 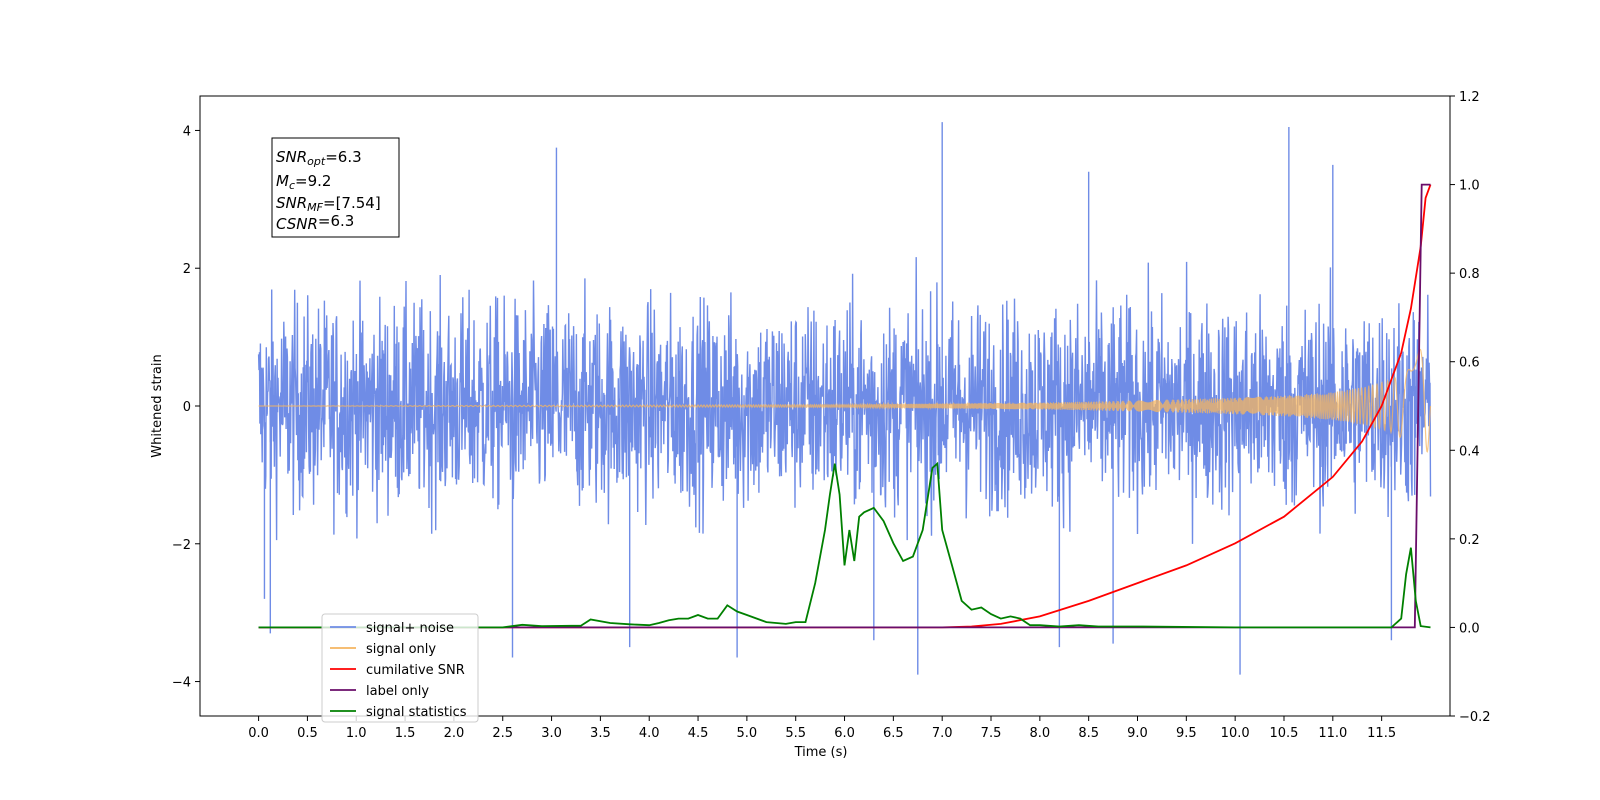 What do you see at coordinates (315, 207) in the screenshot?
I see `anno-sub: MF` at bounding box center [315, 207].